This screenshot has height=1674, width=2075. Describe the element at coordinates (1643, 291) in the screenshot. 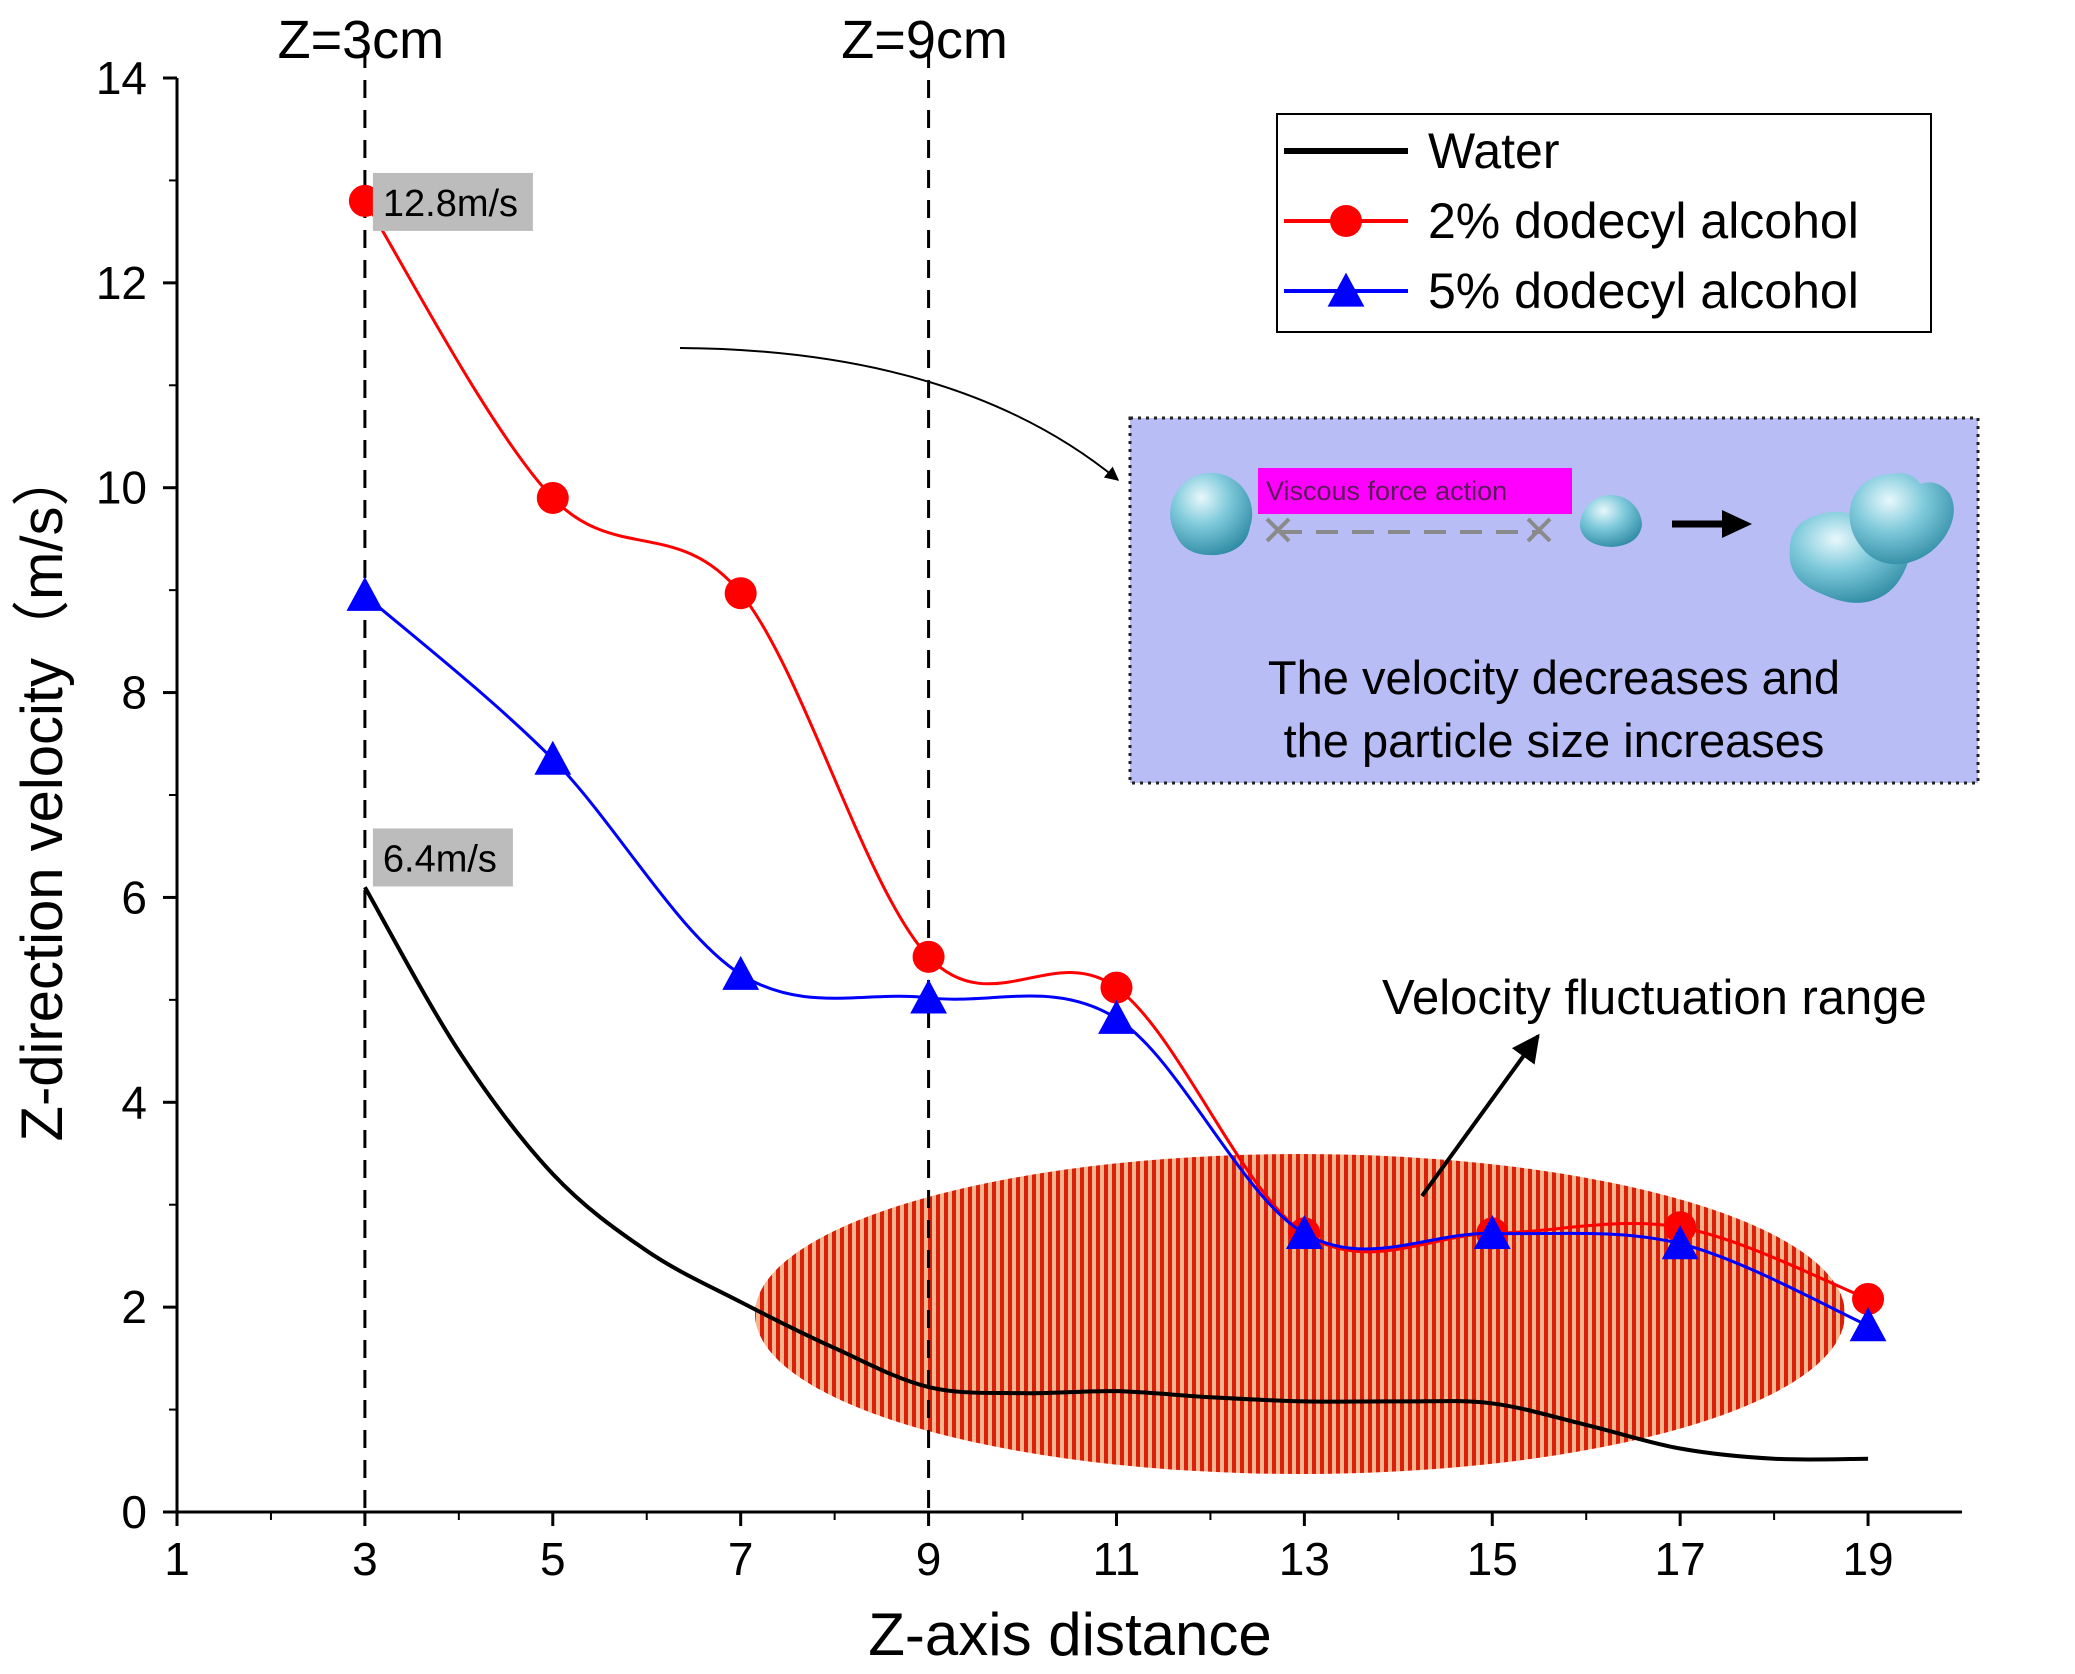

I see `legend-label: 5% dodecyl alcohol` at that location.